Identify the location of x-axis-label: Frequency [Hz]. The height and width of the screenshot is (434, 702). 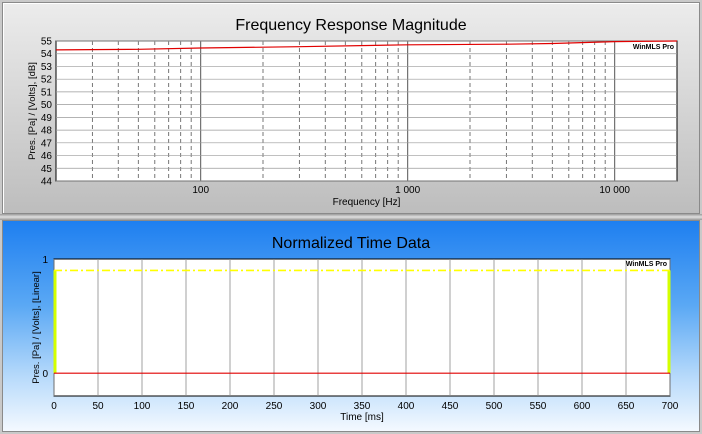
(367, 202).